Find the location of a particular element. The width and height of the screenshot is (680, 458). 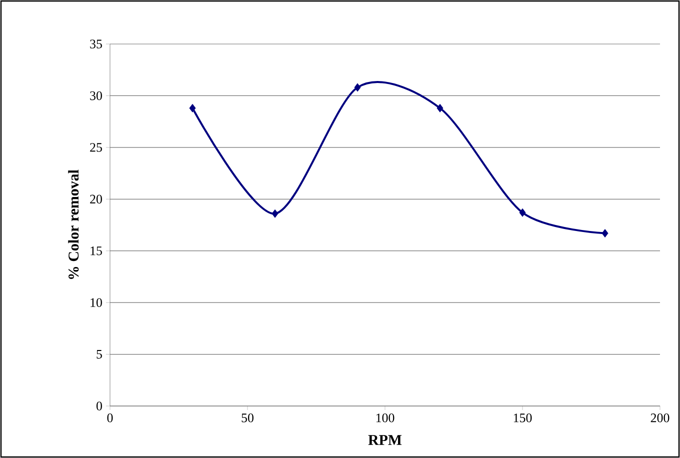

y-tick-label: 10 is located at coordinates (96, 302).